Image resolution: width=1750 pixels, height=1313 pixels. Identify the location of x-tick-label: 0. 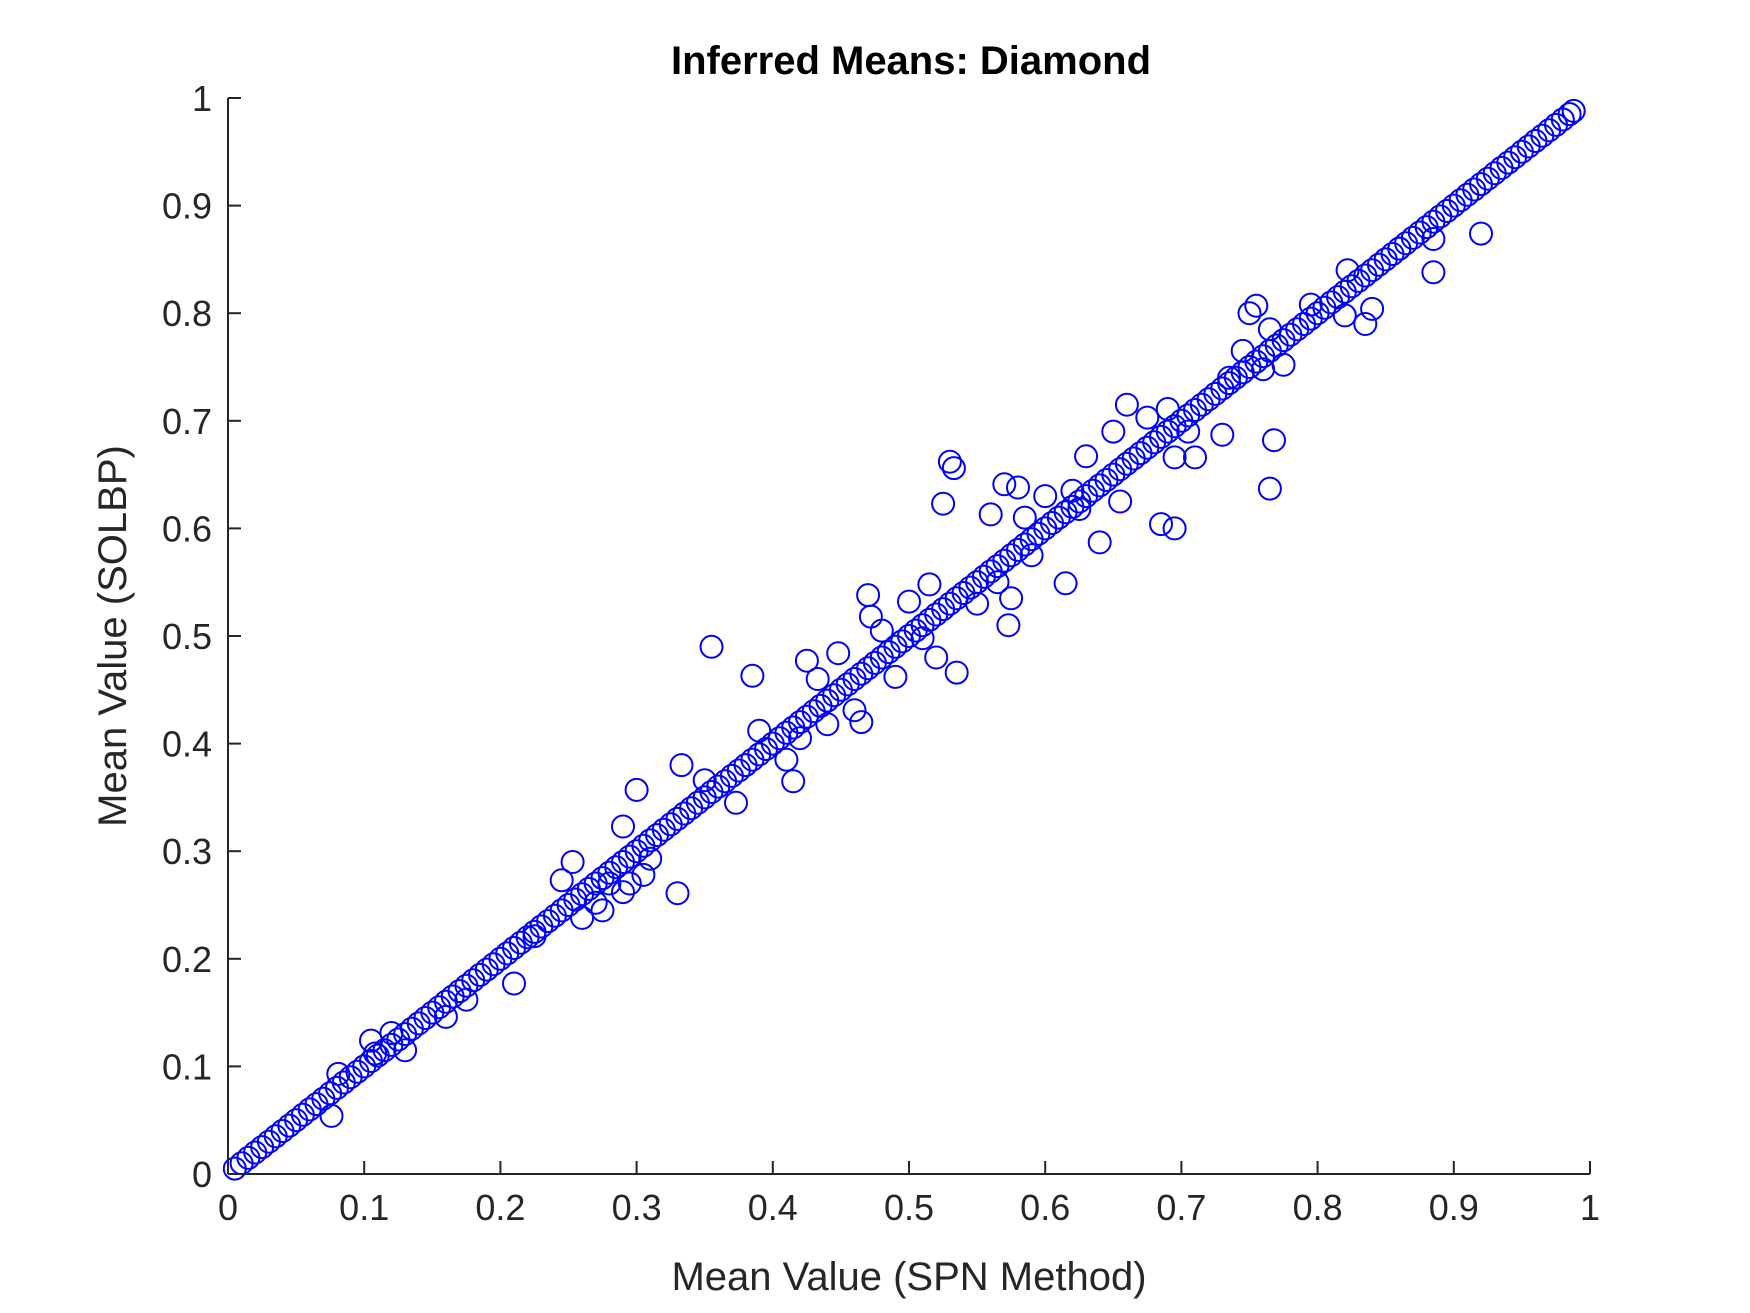
(228, 1207).